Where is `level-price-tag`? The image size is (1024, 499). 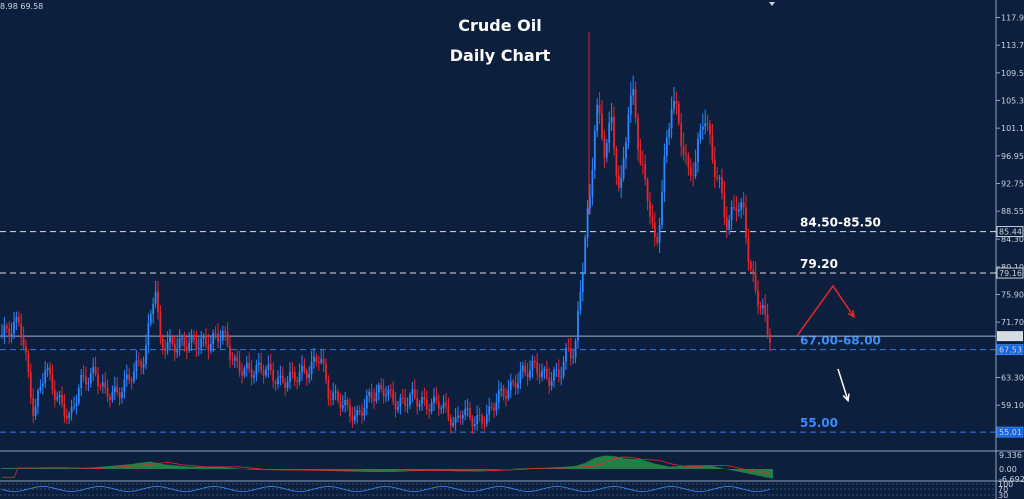 level-price-tag is located at coordinates (1010, 273).